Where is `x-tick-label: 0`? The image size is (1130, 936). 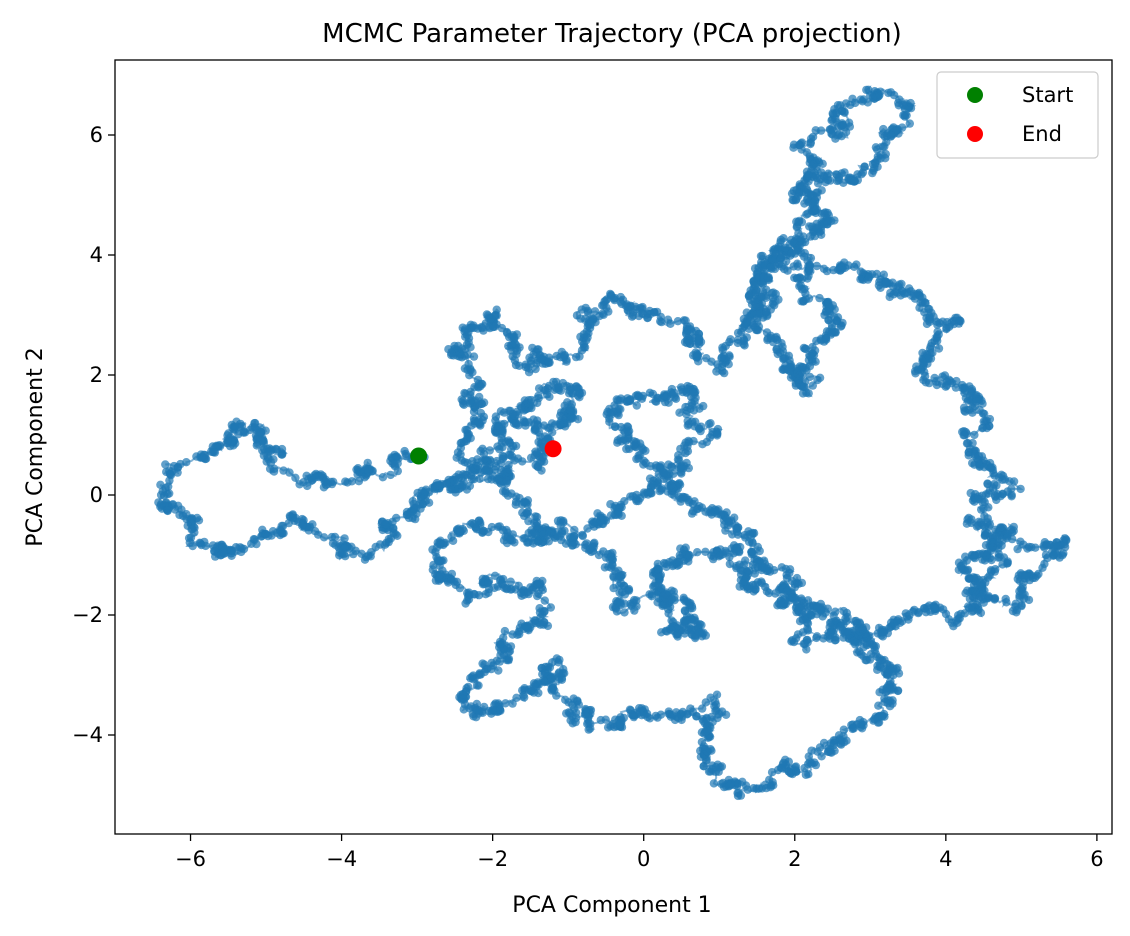 x-tick-label: 0 is located at coordinates (643, 859).